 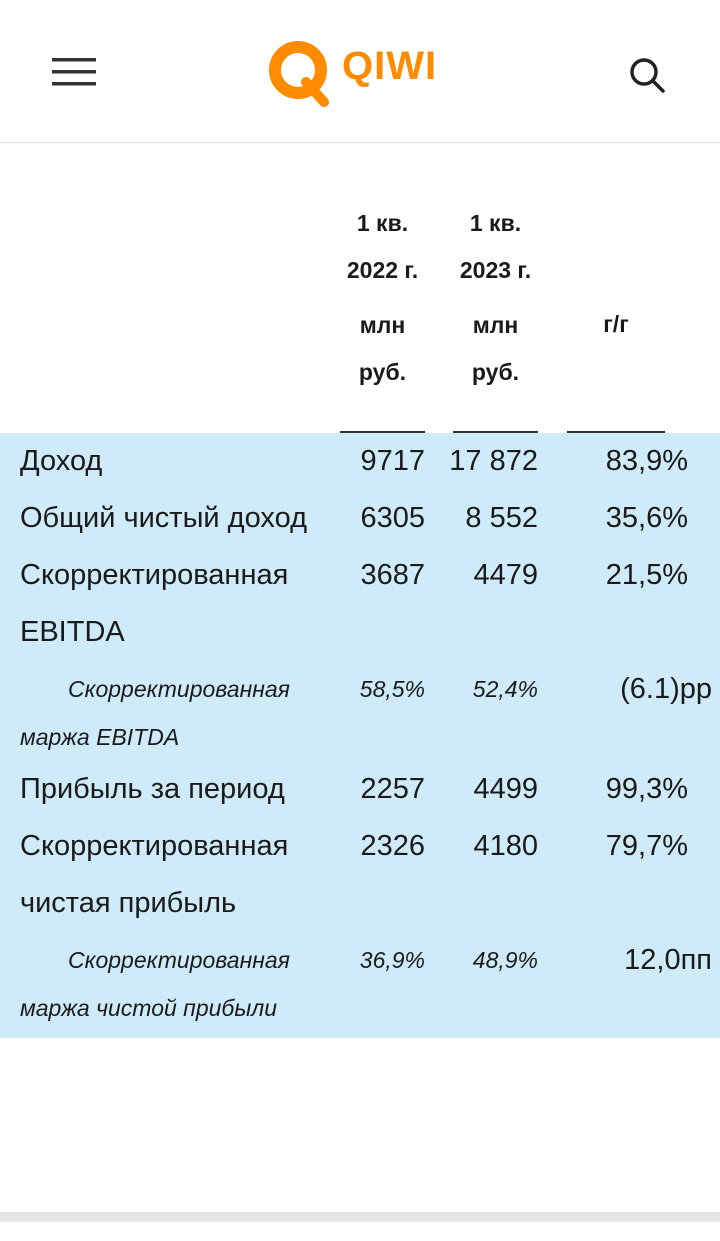 I want to click on table-row: Общий чистый доход 6305 8 552 35,6%, so click(x=360, y=518).